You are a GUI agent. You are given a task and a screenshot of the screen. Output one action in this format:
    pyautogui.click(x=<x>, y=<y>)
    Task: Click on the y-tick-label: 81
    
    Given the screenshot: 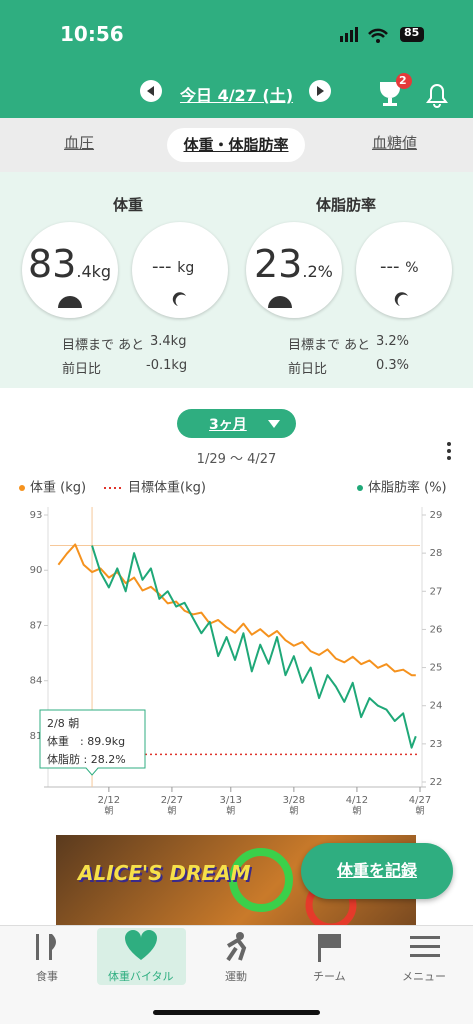 What is the action you would take?
    pyautogui.click(x=36, y=736)
    